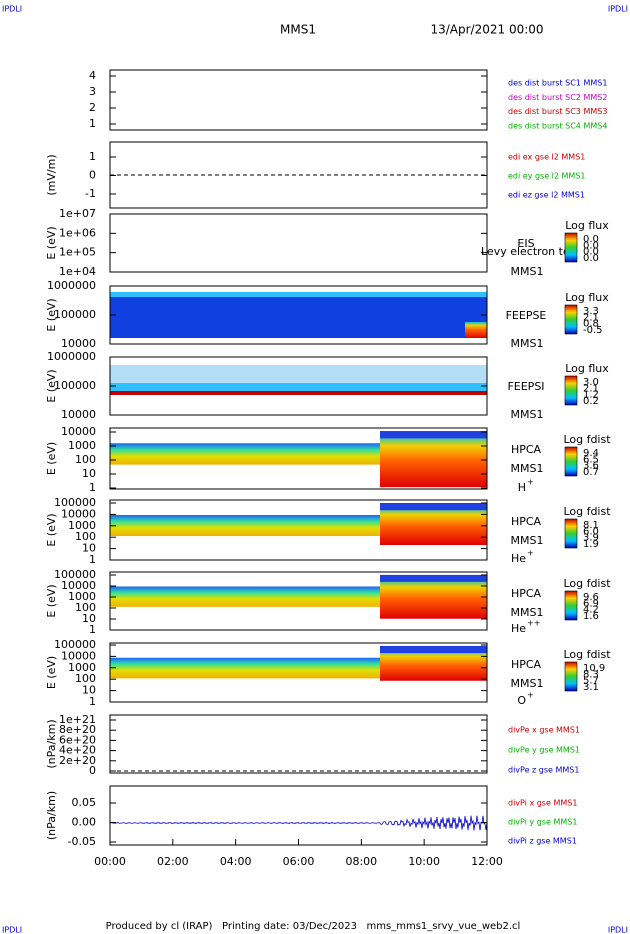 The width and height of the screenshot is (630, 934). What do you see at coordinates (92, 75) in the screenshot?
I see `y-tick-label: 4` at bounding box center [92, 75].